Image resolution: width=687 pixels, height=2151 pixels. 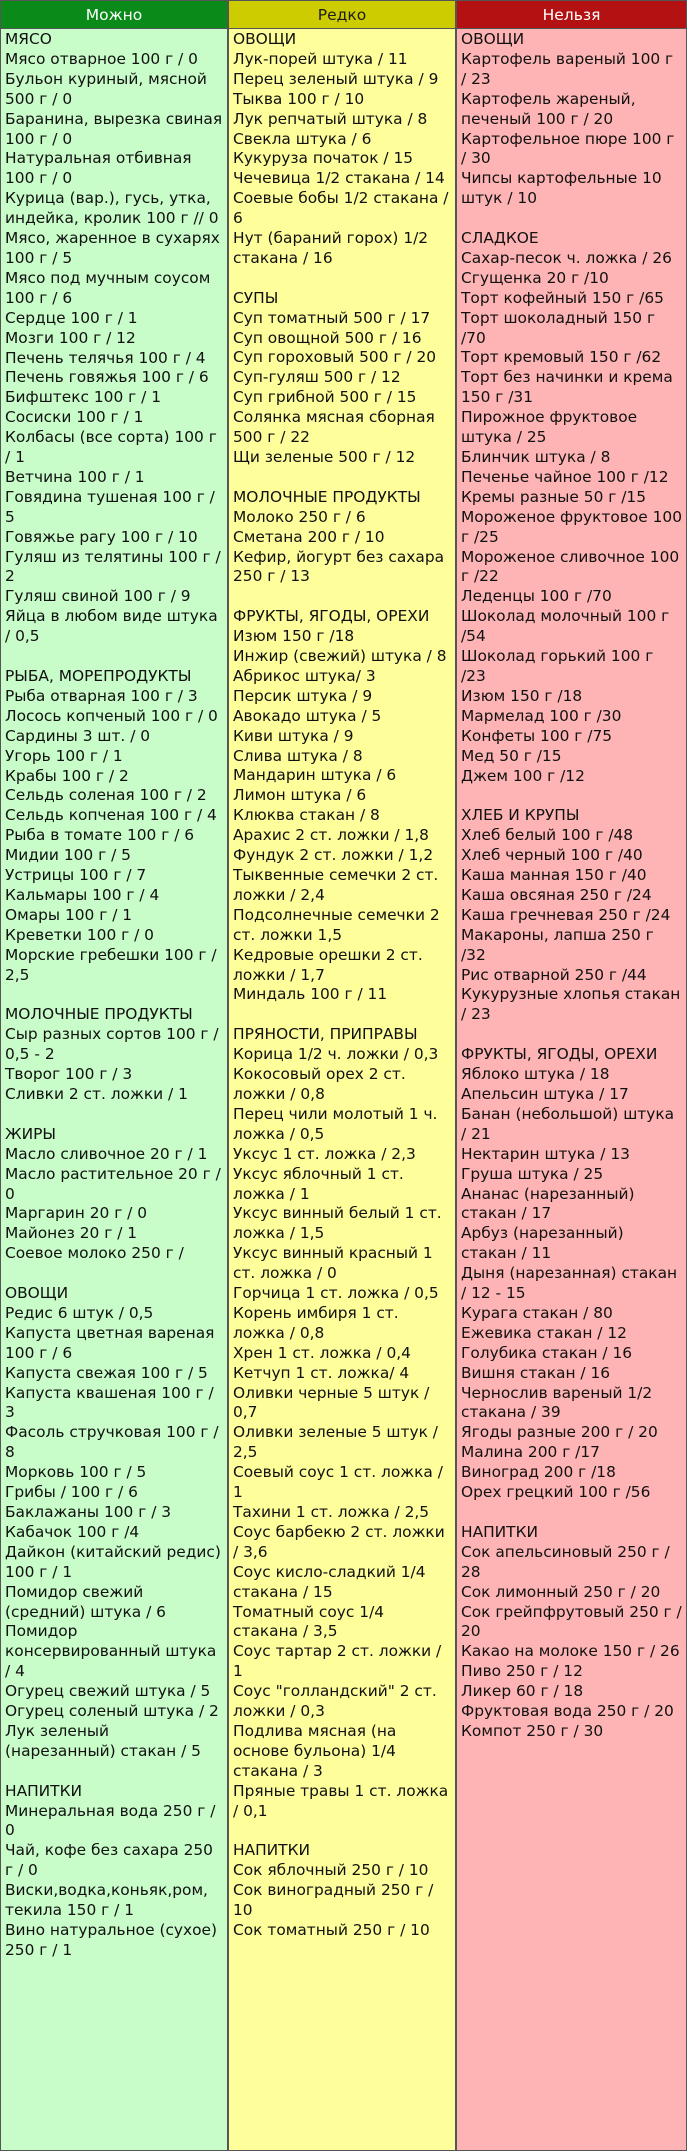 What do you see at coordinates (565, 626) in the screenshot?
I see `food-item: Шоколад молочный 100 г /54` at bounding box center [565, 626].